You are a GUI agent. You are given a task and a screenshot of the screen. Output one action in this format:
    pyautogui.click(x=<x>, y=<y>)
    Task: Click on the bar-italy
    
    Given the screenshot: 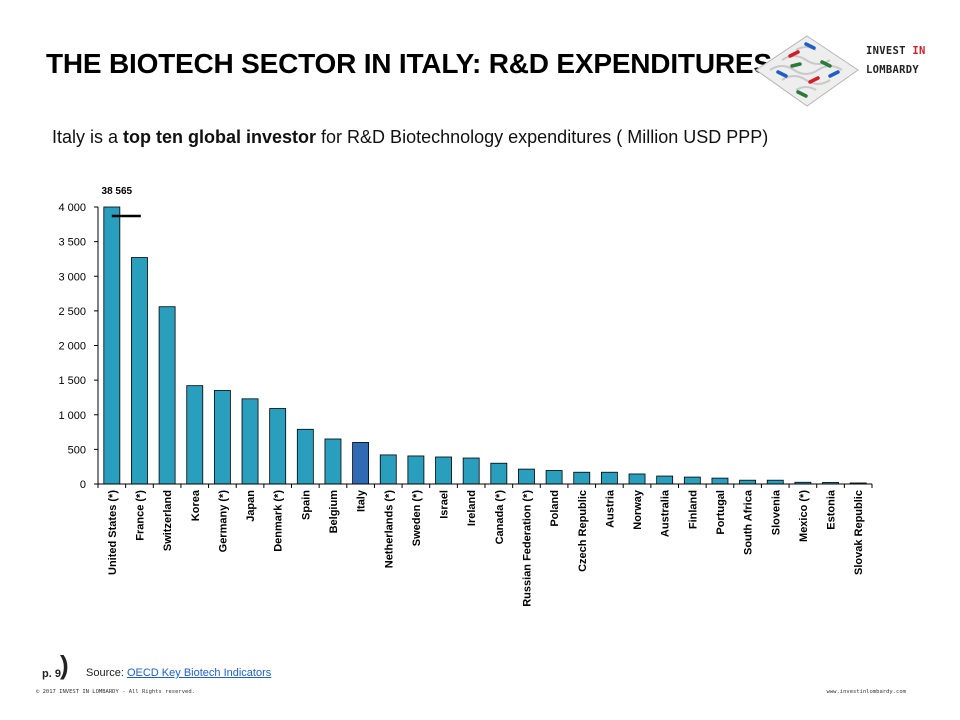 What is the action you would take?
    pyautogui.click(x=361, y=463)
    